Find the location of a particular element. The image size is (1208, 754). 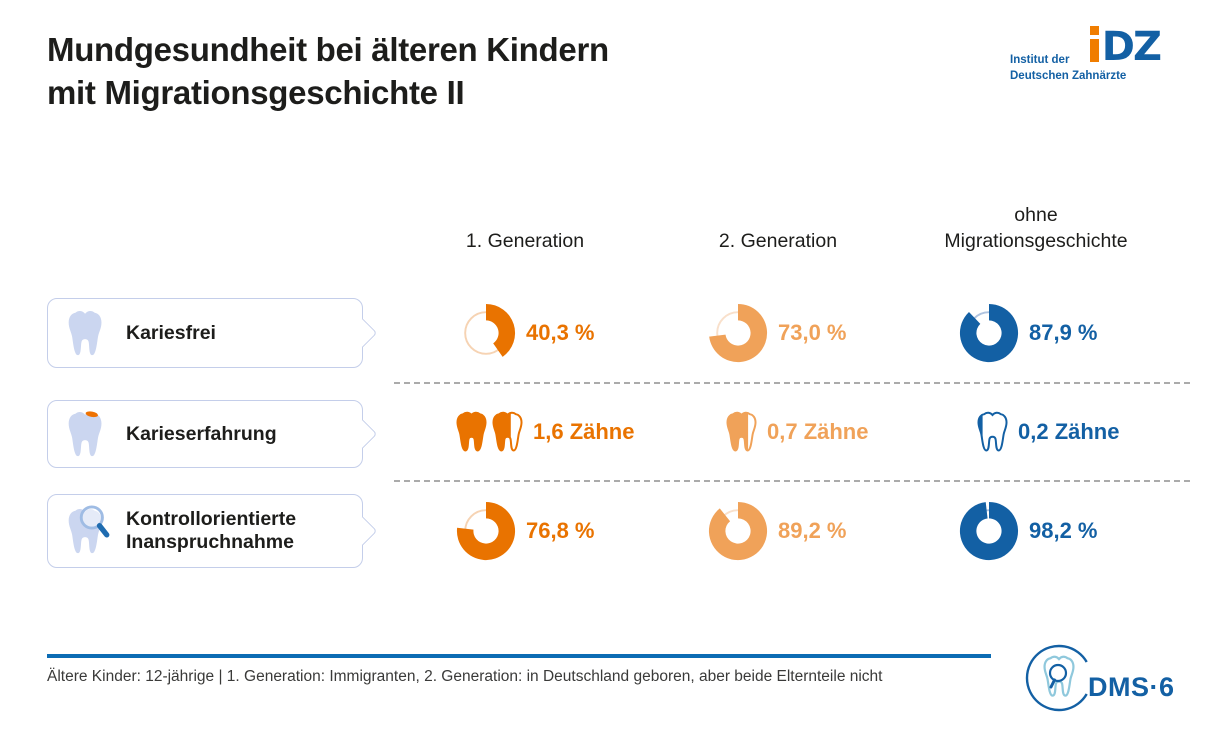

idz-dz-glyph: DZ is located at coordinates (1131, 47).